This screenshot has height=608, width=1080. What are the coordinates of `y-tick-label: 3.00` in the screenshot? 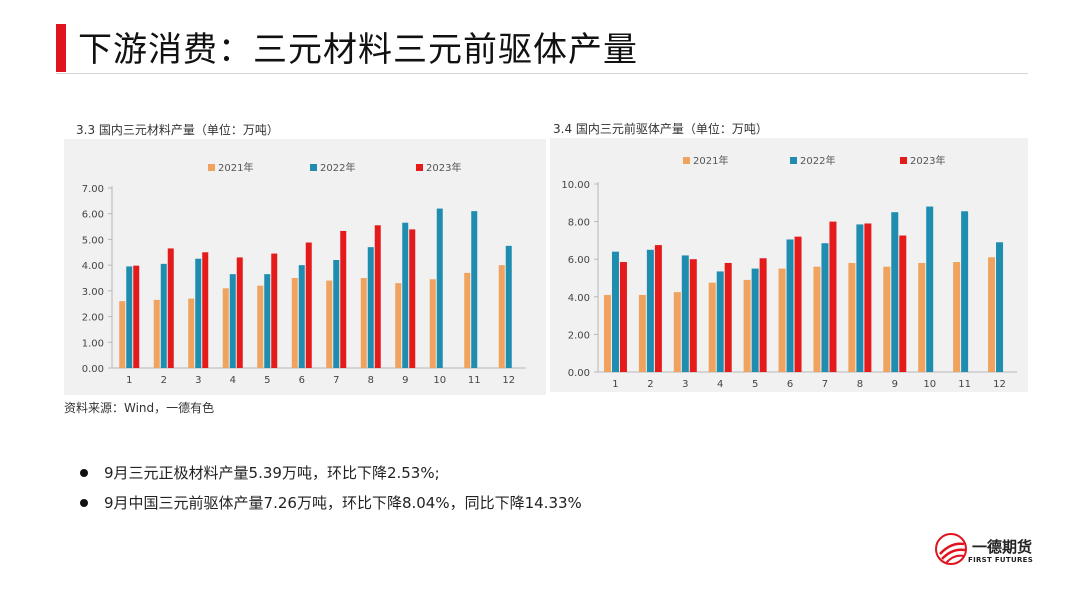 It's located at (93, 292).